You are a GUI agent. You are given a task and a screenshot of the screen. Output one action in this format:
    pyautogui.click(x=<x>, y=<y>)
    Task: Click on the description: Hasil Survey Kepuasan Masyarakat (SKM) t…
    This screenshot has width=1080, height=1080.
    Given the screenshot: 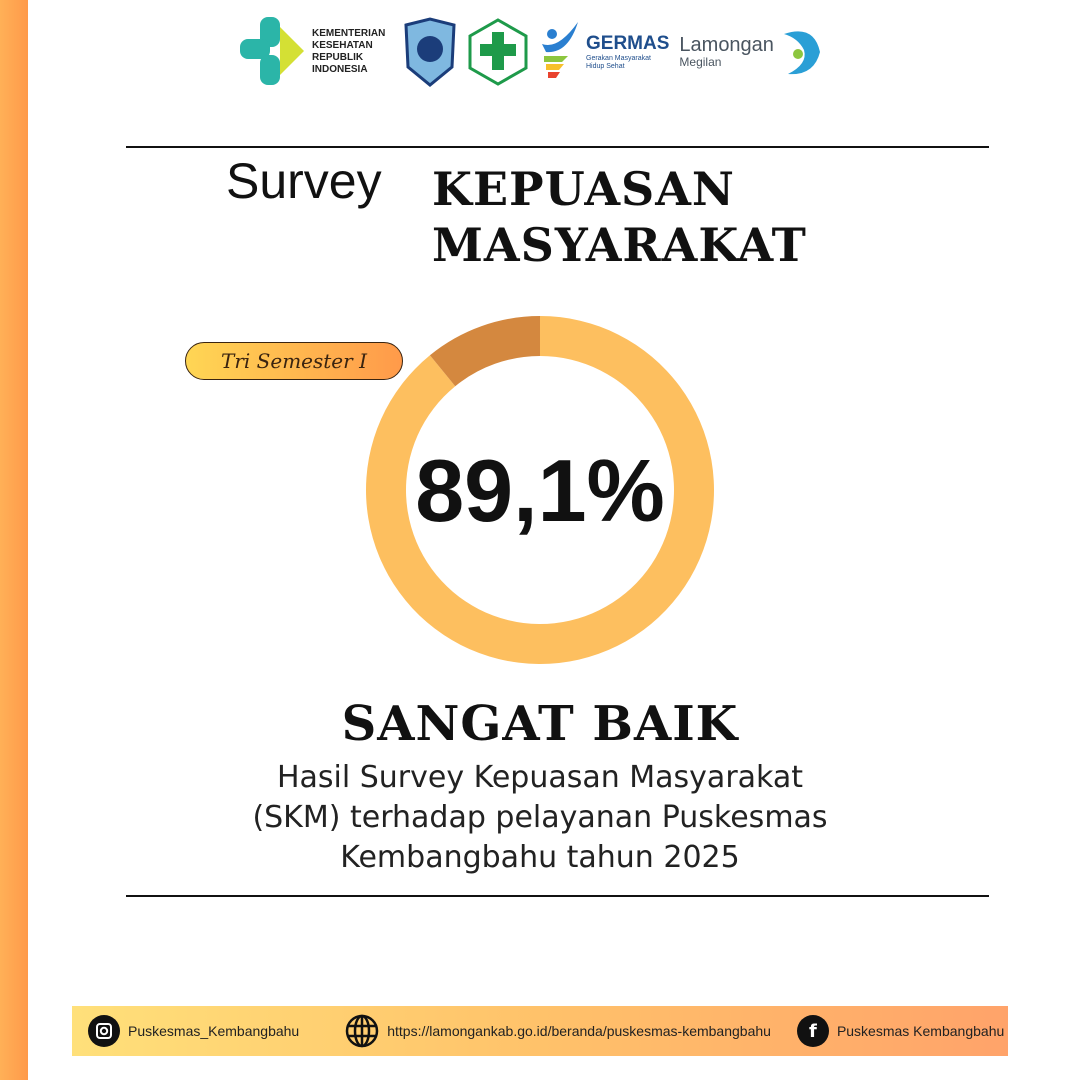 What is the action you would take?
    pyautogui.click(x=540, y=818)
    